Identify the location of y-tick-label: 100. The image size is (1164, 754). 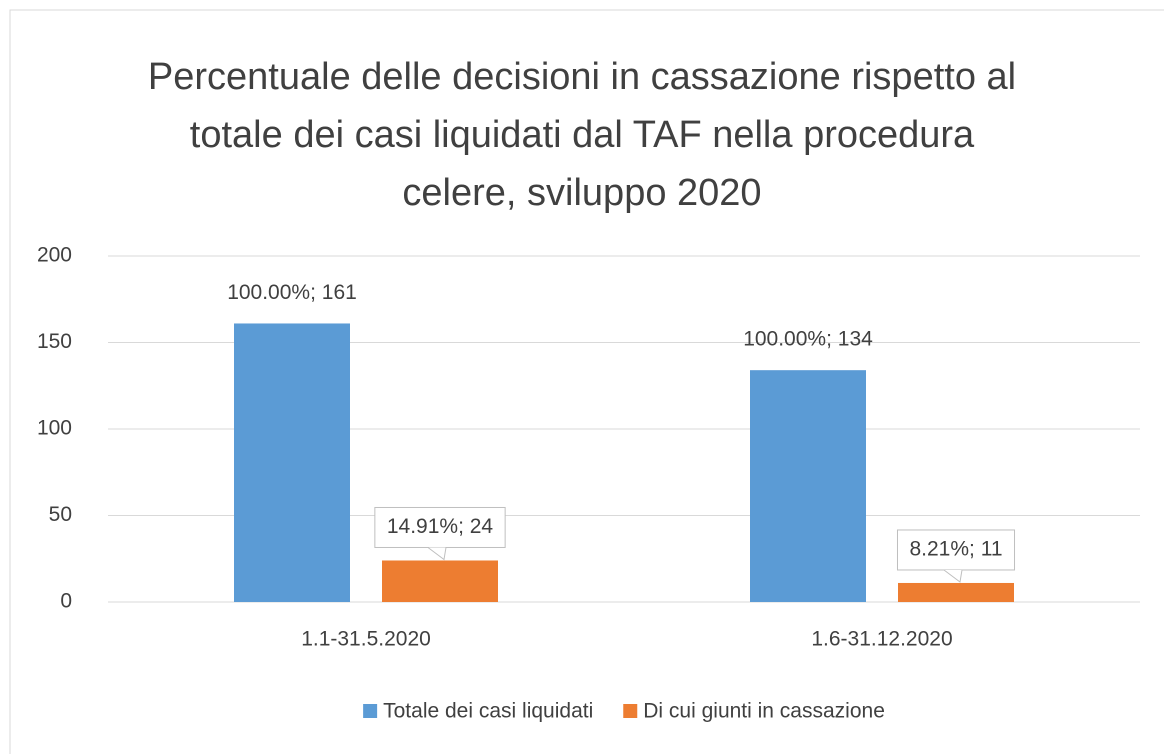
(54, 428).